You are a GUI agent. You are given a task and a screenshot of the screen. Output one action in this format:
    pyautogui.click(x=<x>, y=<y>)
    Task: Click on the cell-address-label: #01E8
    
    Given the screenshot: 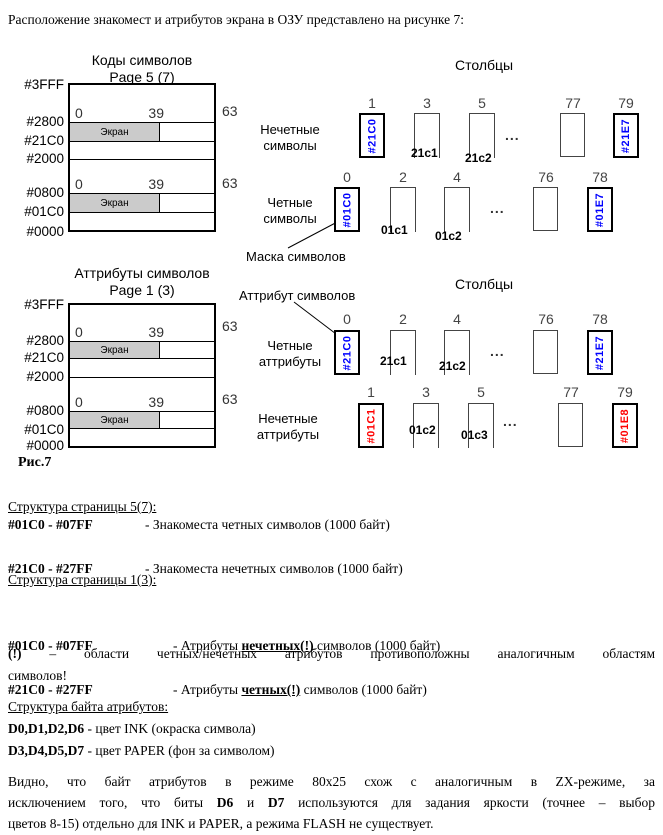 What is the action you would take?
    pyautogui.click(x=625, y=425)
    